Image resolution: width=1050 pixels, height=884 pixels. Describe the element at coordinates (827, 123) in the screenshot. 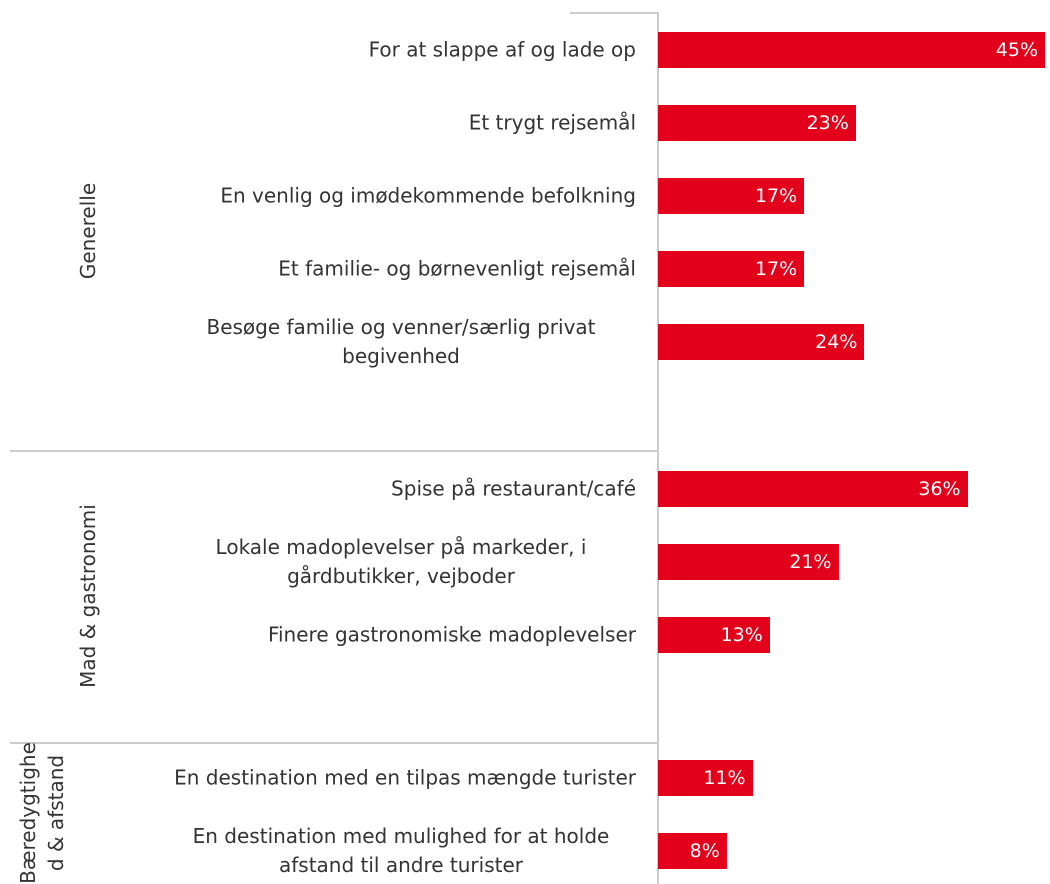

I see `value-label: 23%` at that location.